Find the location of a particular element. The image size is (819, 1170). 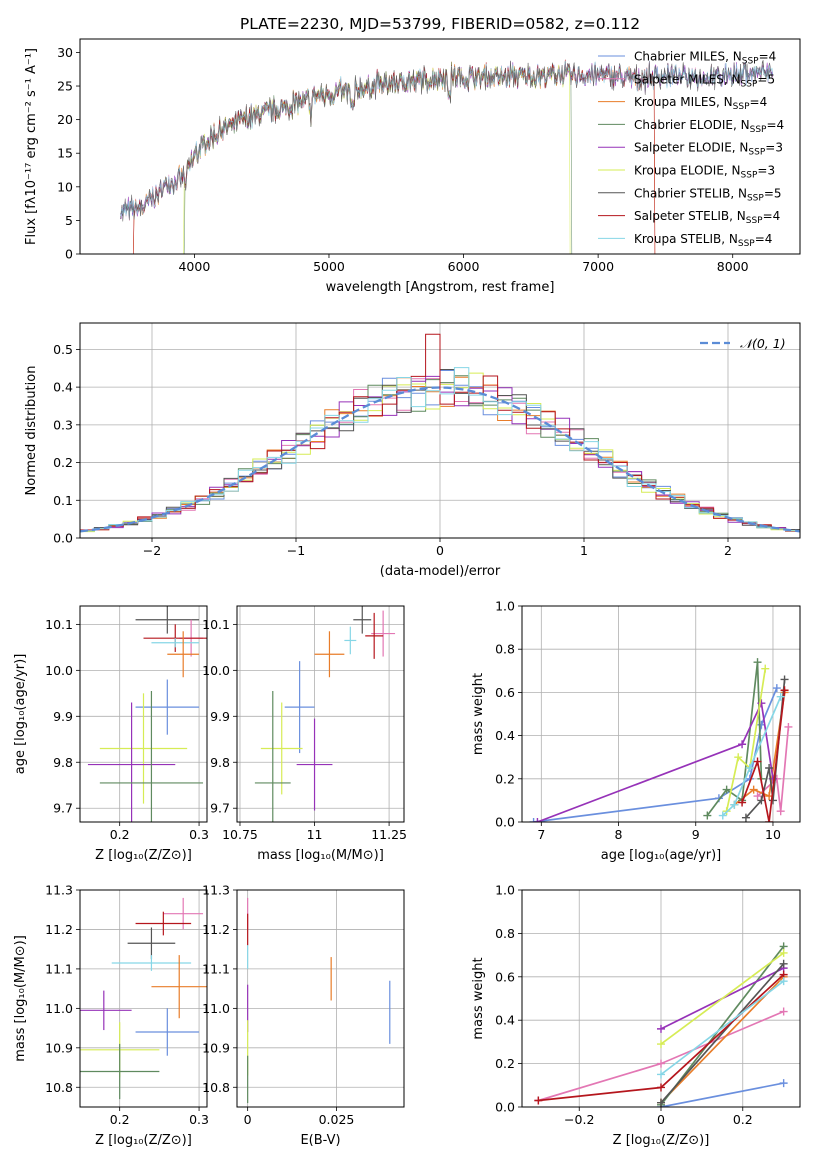

ticks: 0 0.025 10.8 10.9 11.0 11.1 11.2 11.3 is located at coordinates (278, 1005).